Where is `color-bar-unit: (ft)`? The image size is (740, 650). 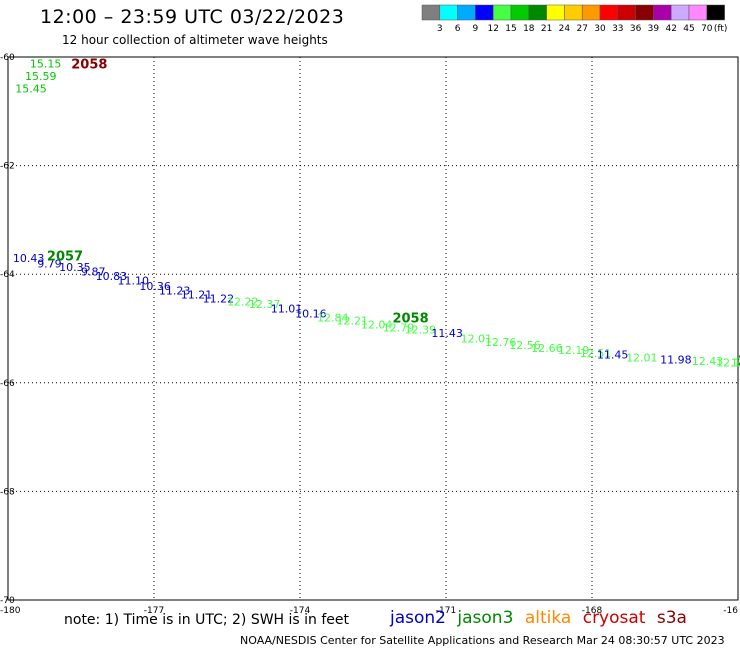
color-bar-unit: (ft) is located at coordinates (721, 29).